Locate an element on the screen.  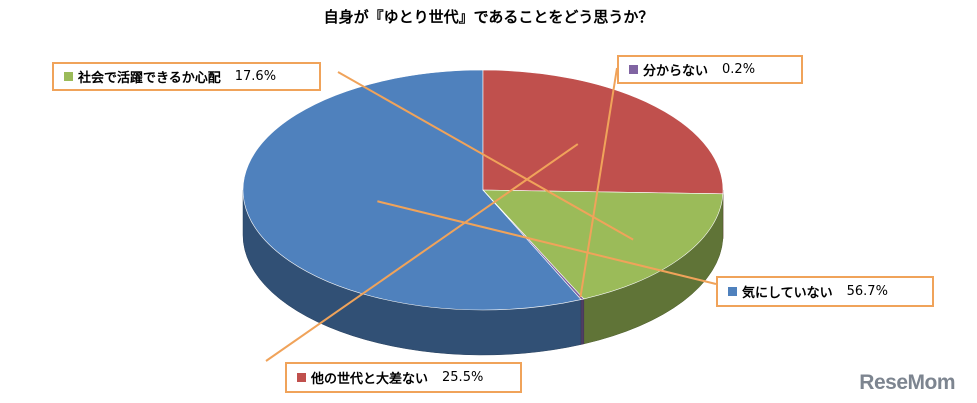
pie-slice-dont-know is located at coordinates (533, 244).